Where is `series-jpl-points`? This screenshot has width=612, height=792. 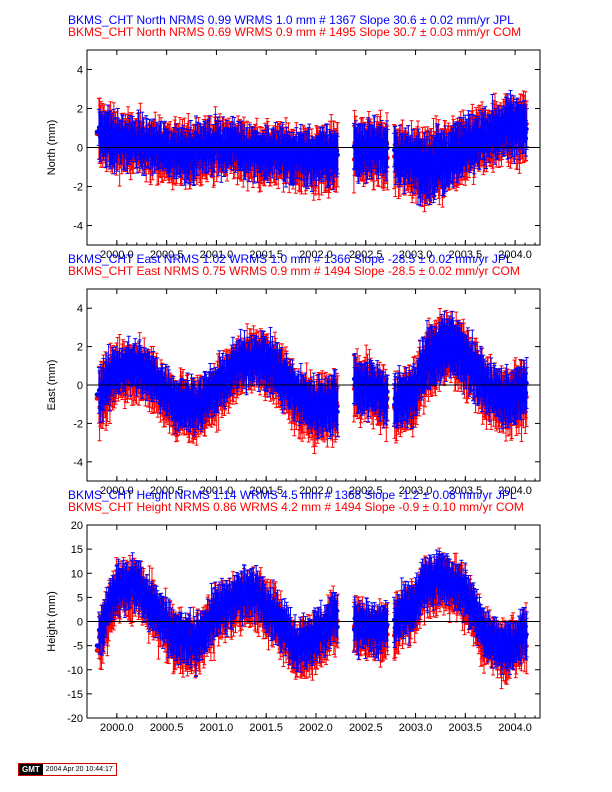
series-jpl-points is located at coordinates (311, 148).